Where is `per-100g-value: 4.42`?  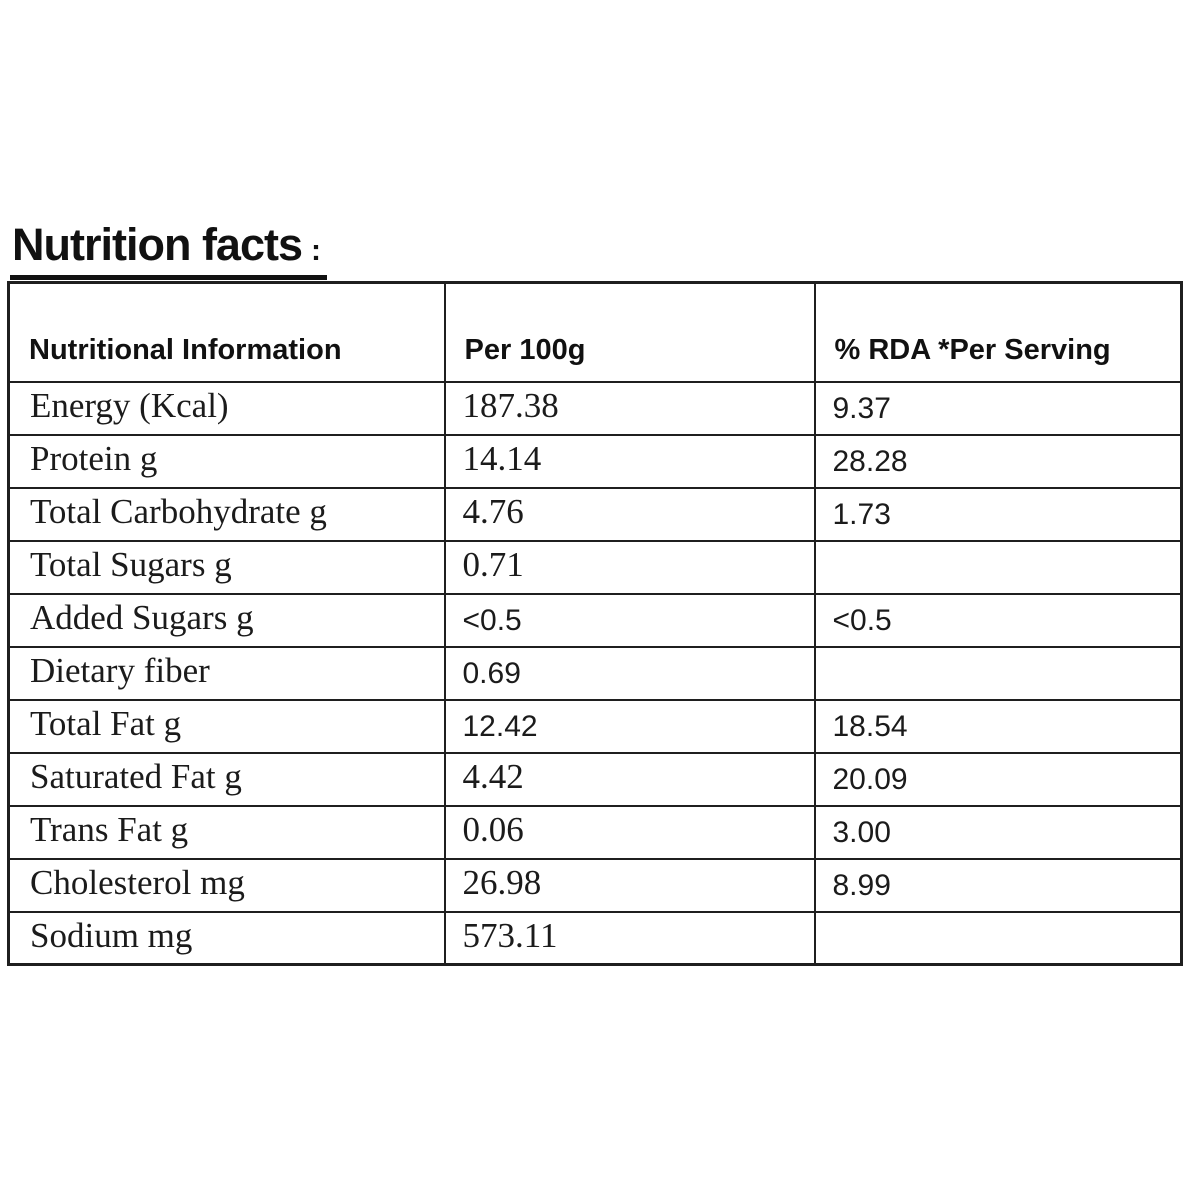 per-100g-value: 4.42 is located at coordinates (629, 779).